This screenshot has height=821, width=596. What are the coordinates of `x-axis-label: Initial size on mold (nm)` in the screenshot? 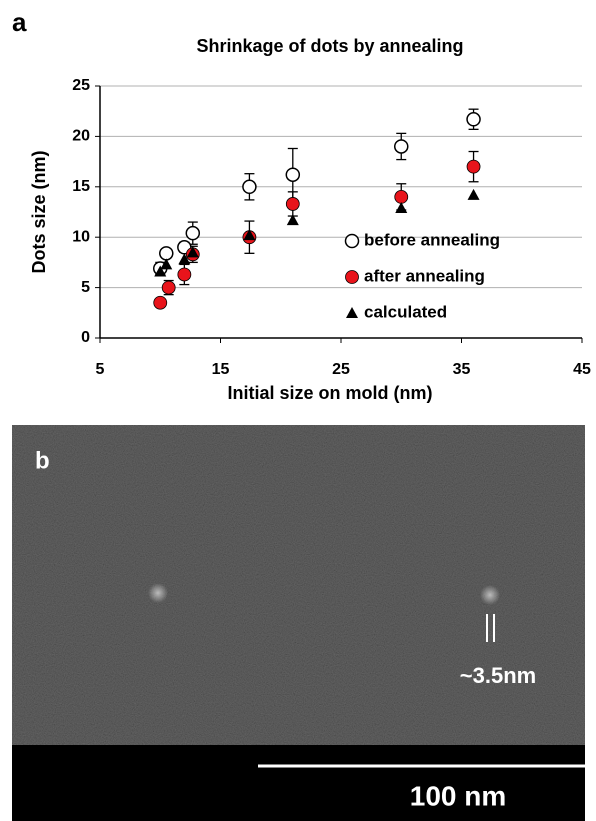 It's located at (329, 393).